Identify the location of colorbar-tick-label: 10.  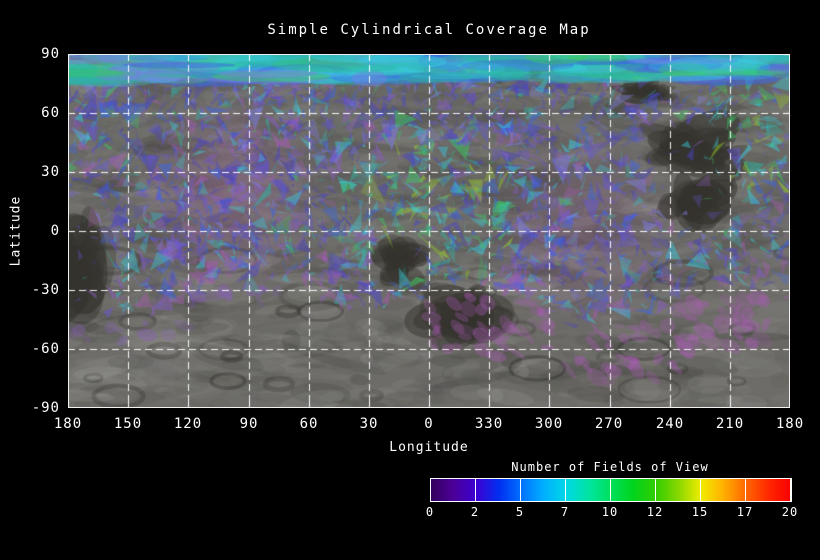
(610, 512).